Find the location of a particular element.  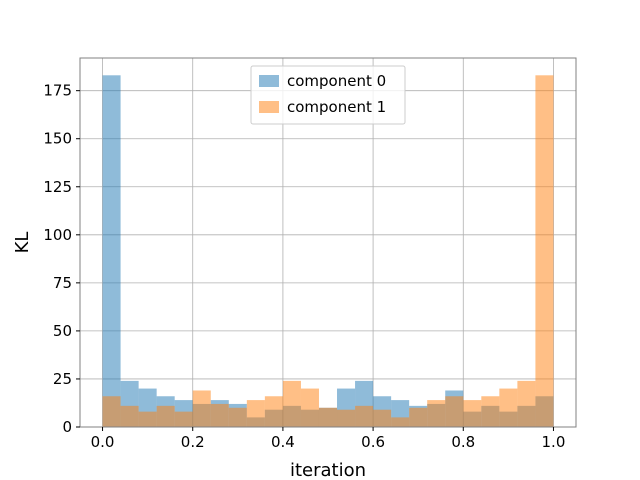

legend: component 0 component 1 is located at coordinates (328, 95).